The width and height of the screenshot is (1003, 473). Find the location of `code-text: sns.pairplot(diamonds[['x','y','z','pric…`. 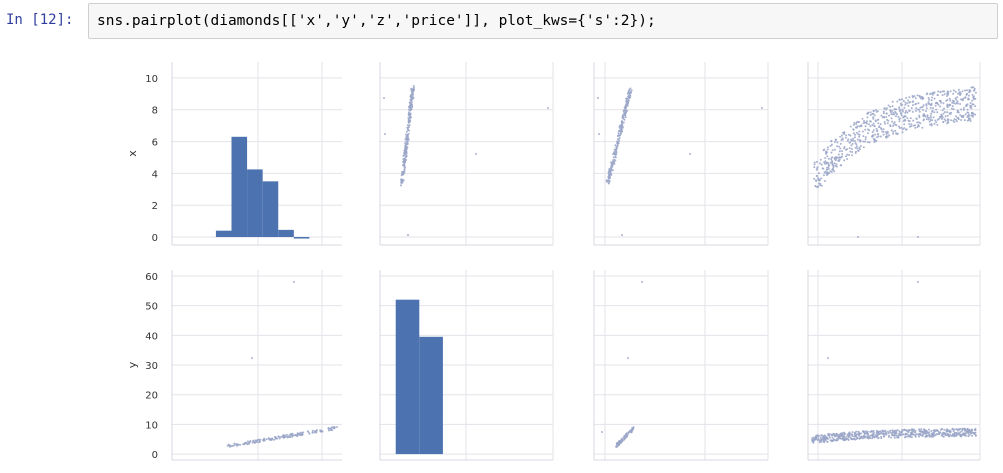

code-text: sns.pairplot(diamonds[['x','y','z','pric… is located at coordinates (376, 21).